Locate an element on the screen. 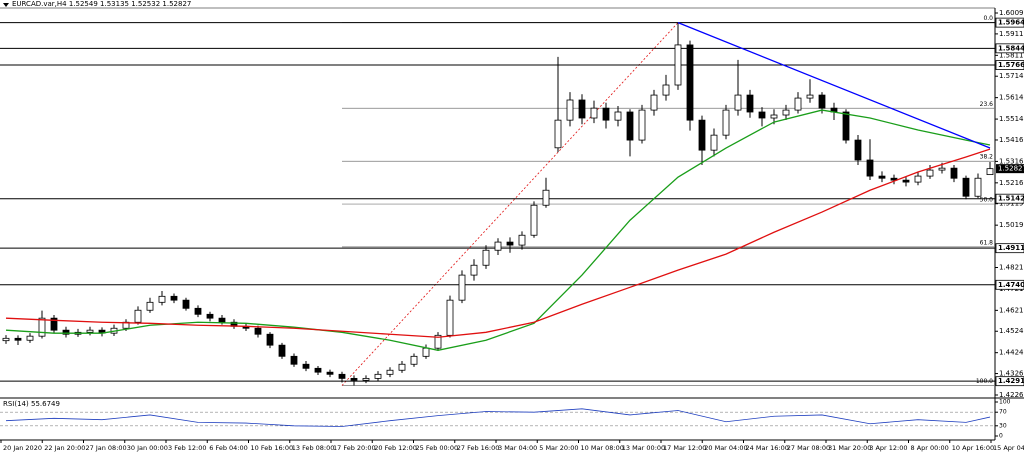 The width and height of the screenshot is (1024, 453). x-tick-label: 20 Jan 2020 is located at coordinates (22, 448).